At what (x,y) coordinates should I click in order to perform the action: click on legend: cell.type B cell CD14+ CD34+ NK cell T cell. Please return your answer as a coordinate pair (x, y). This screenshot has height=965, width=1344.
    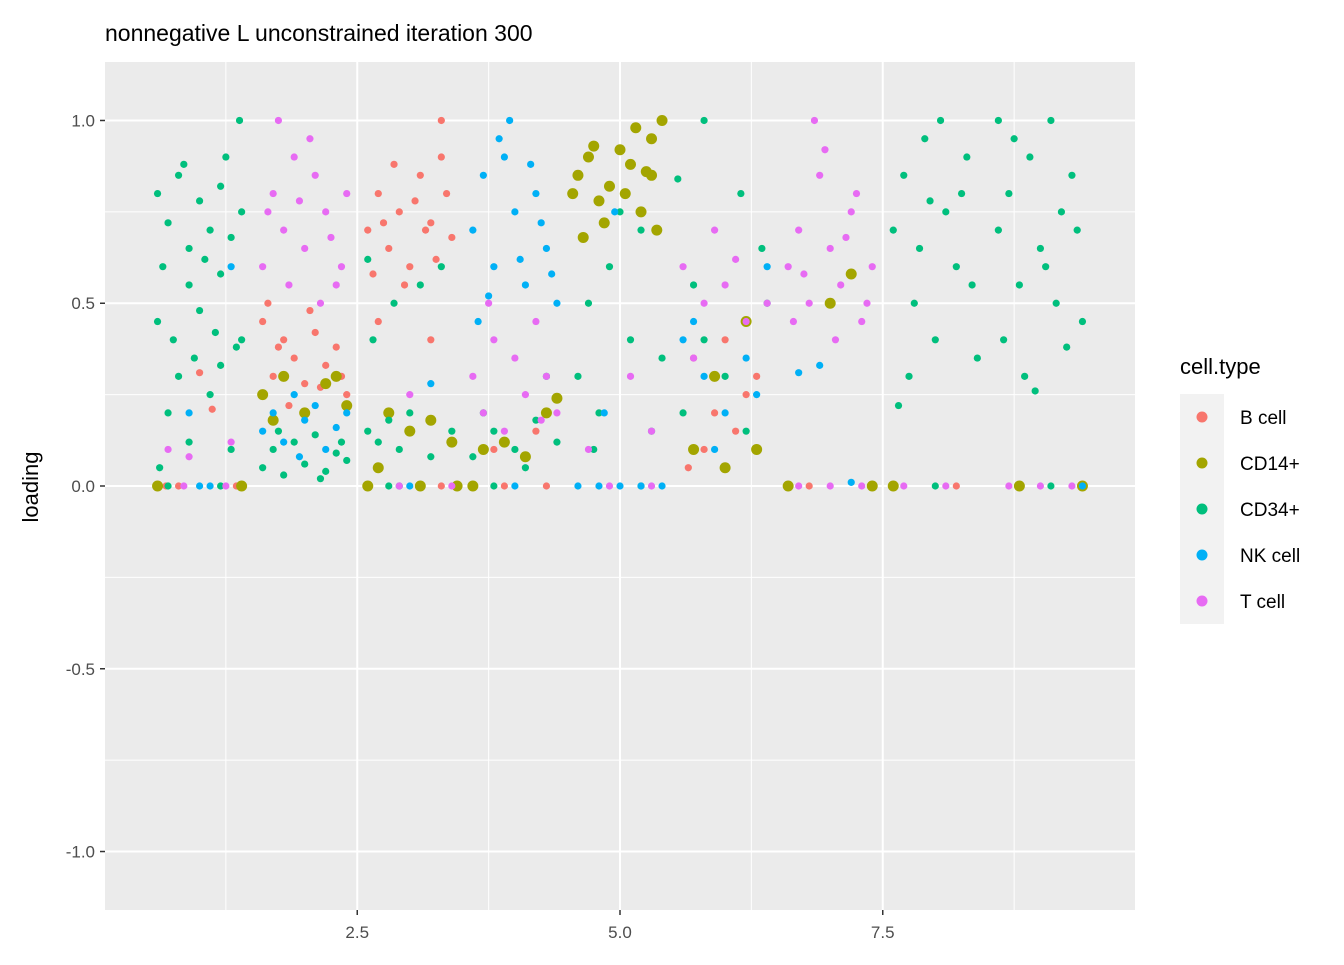
    Looking at the image, I should click on (1240, 489).